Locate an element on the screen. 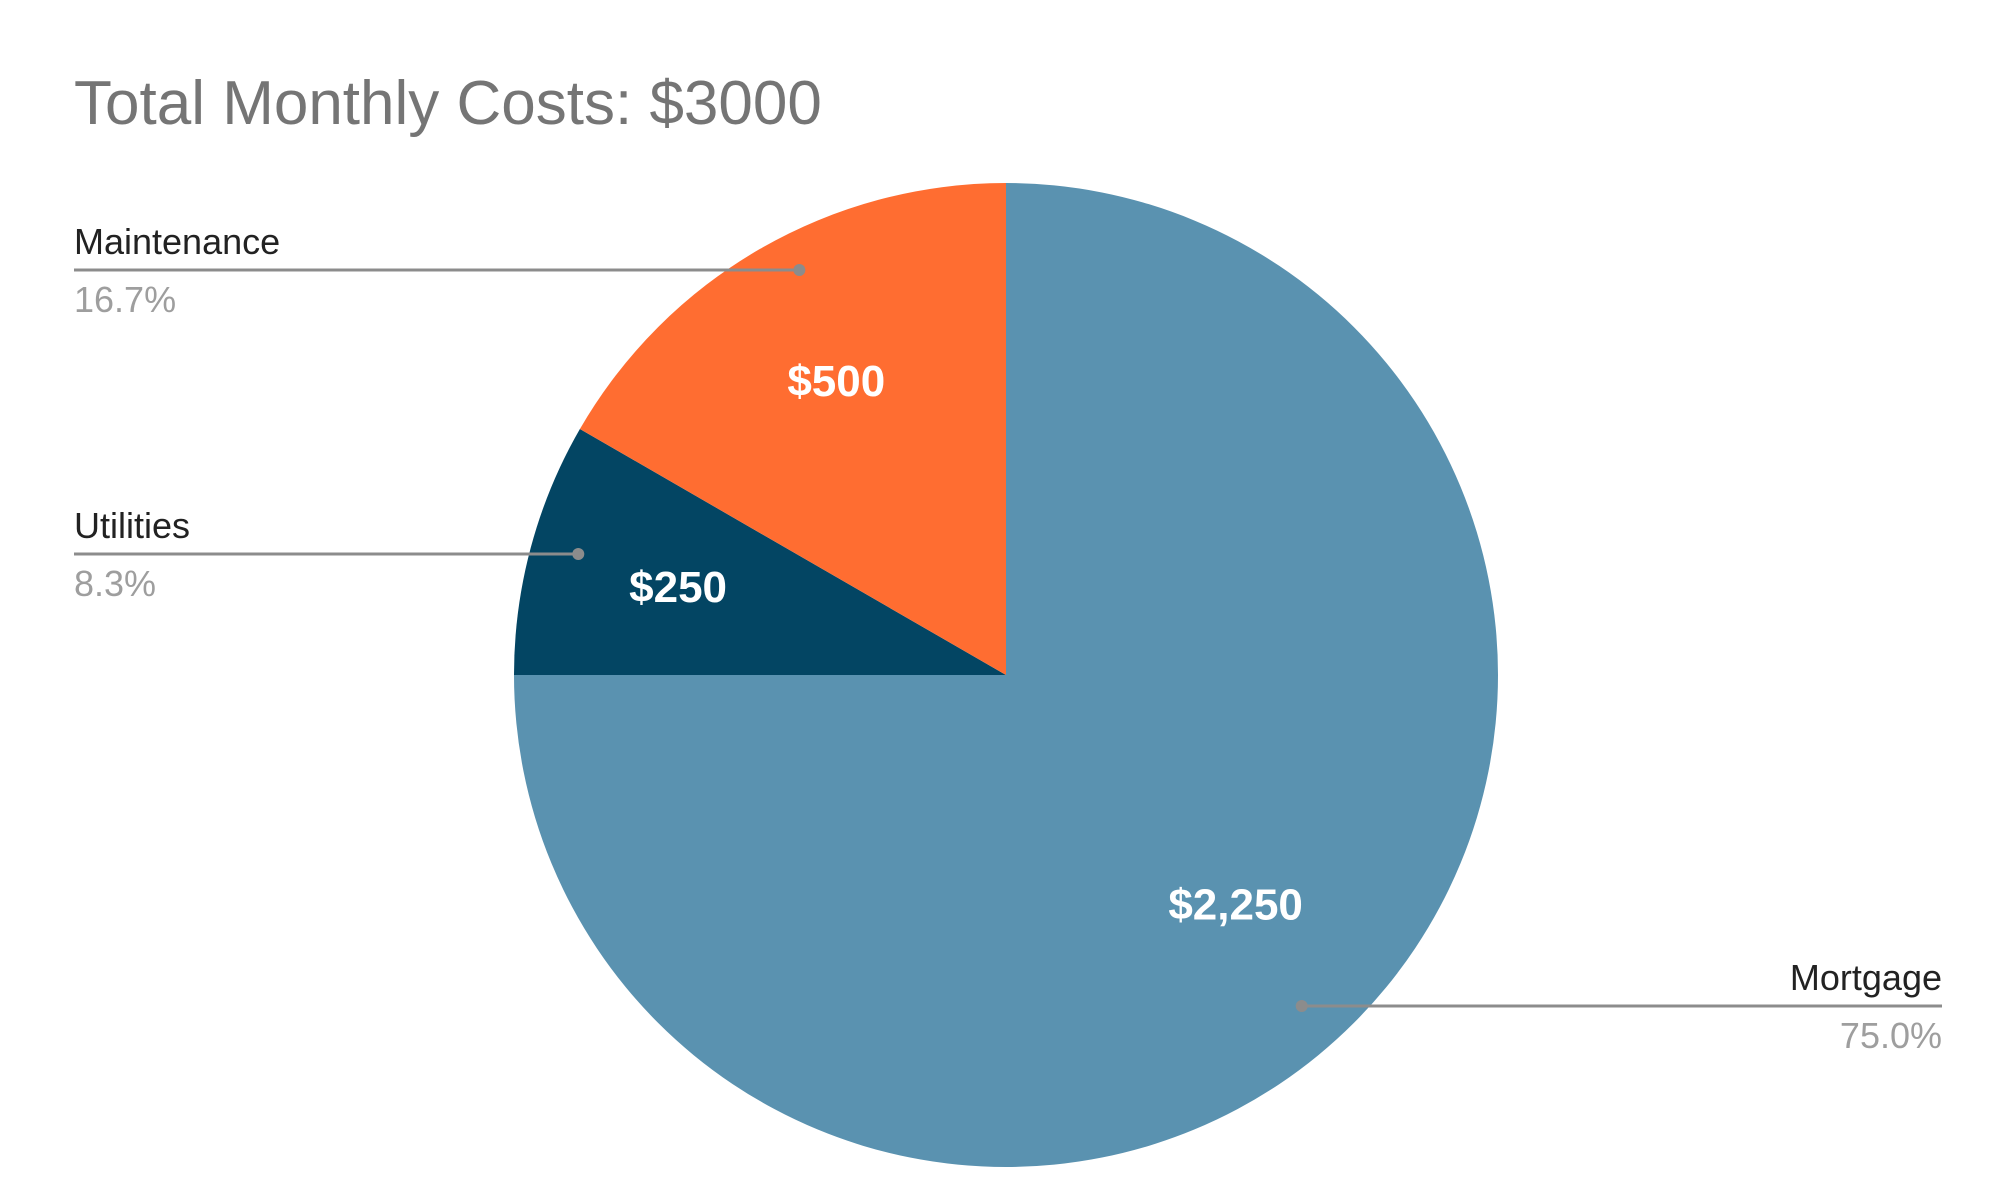  pie-slice-utilities is located at coordinates (760, 552).